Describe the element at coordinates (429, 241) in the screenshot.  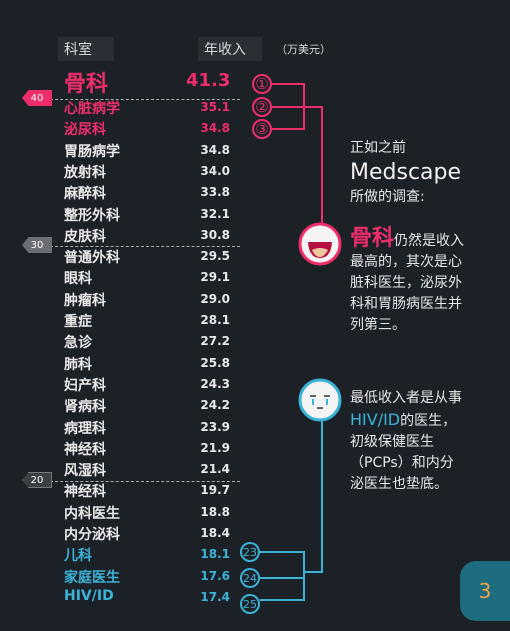
I see `top-note-rest1: 仍然是收入` at that location.